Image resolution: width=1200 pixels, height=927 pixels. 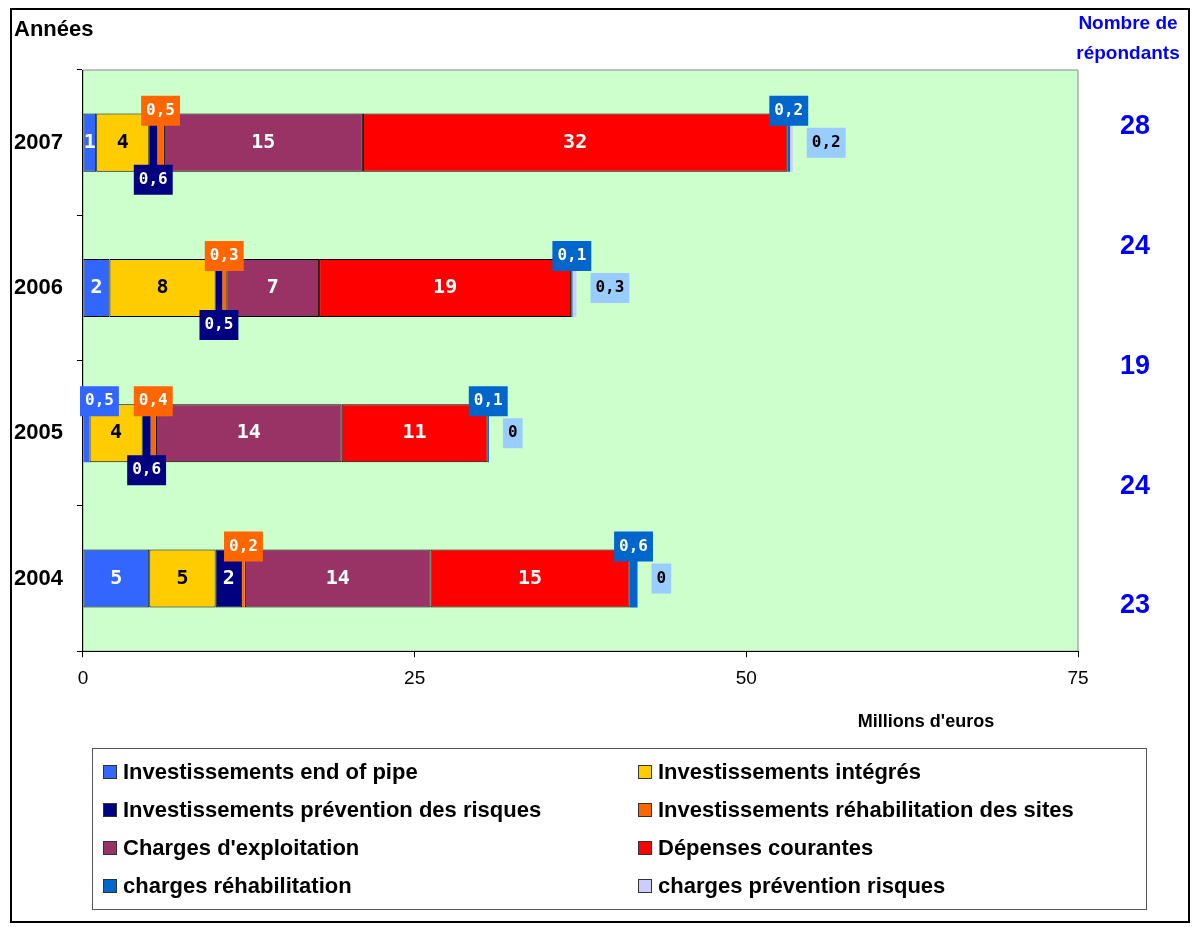 What do you see at coordinates (746, 677) in the screenshot?
I see `x-tick-label: 50` at bounding box center [746, 677].